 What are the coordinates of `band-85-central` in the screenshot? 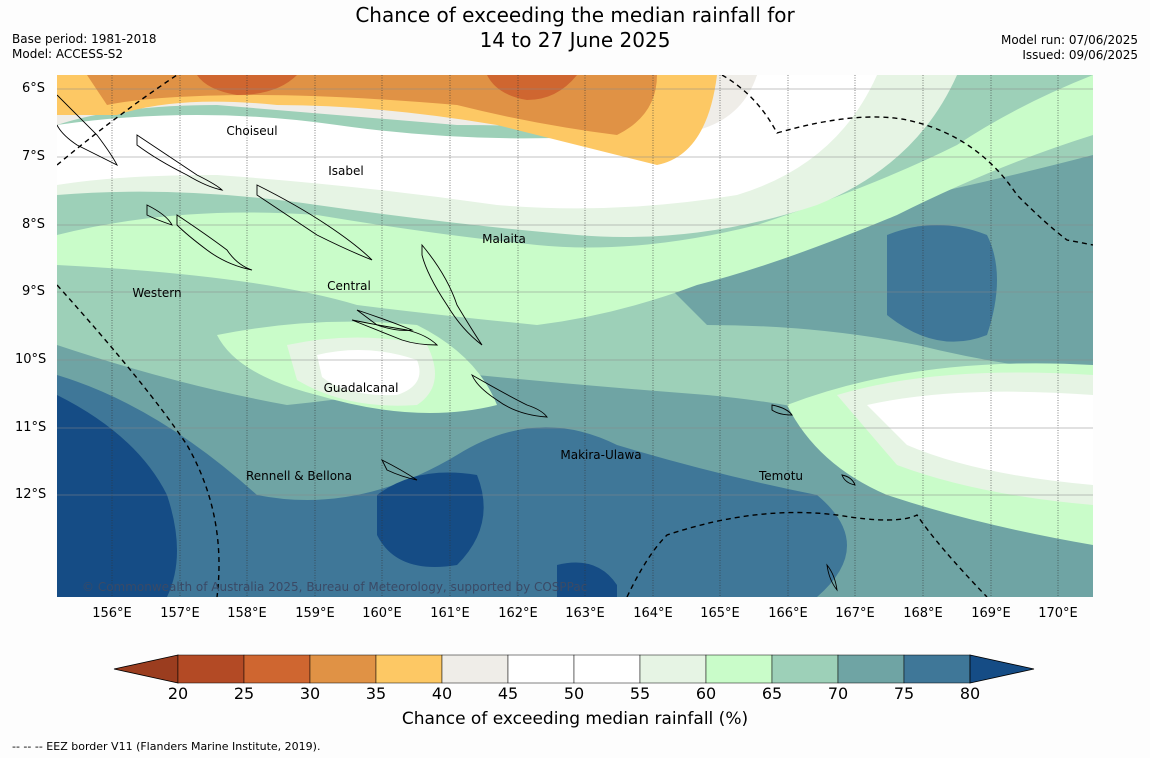 It's located at (430, 519).